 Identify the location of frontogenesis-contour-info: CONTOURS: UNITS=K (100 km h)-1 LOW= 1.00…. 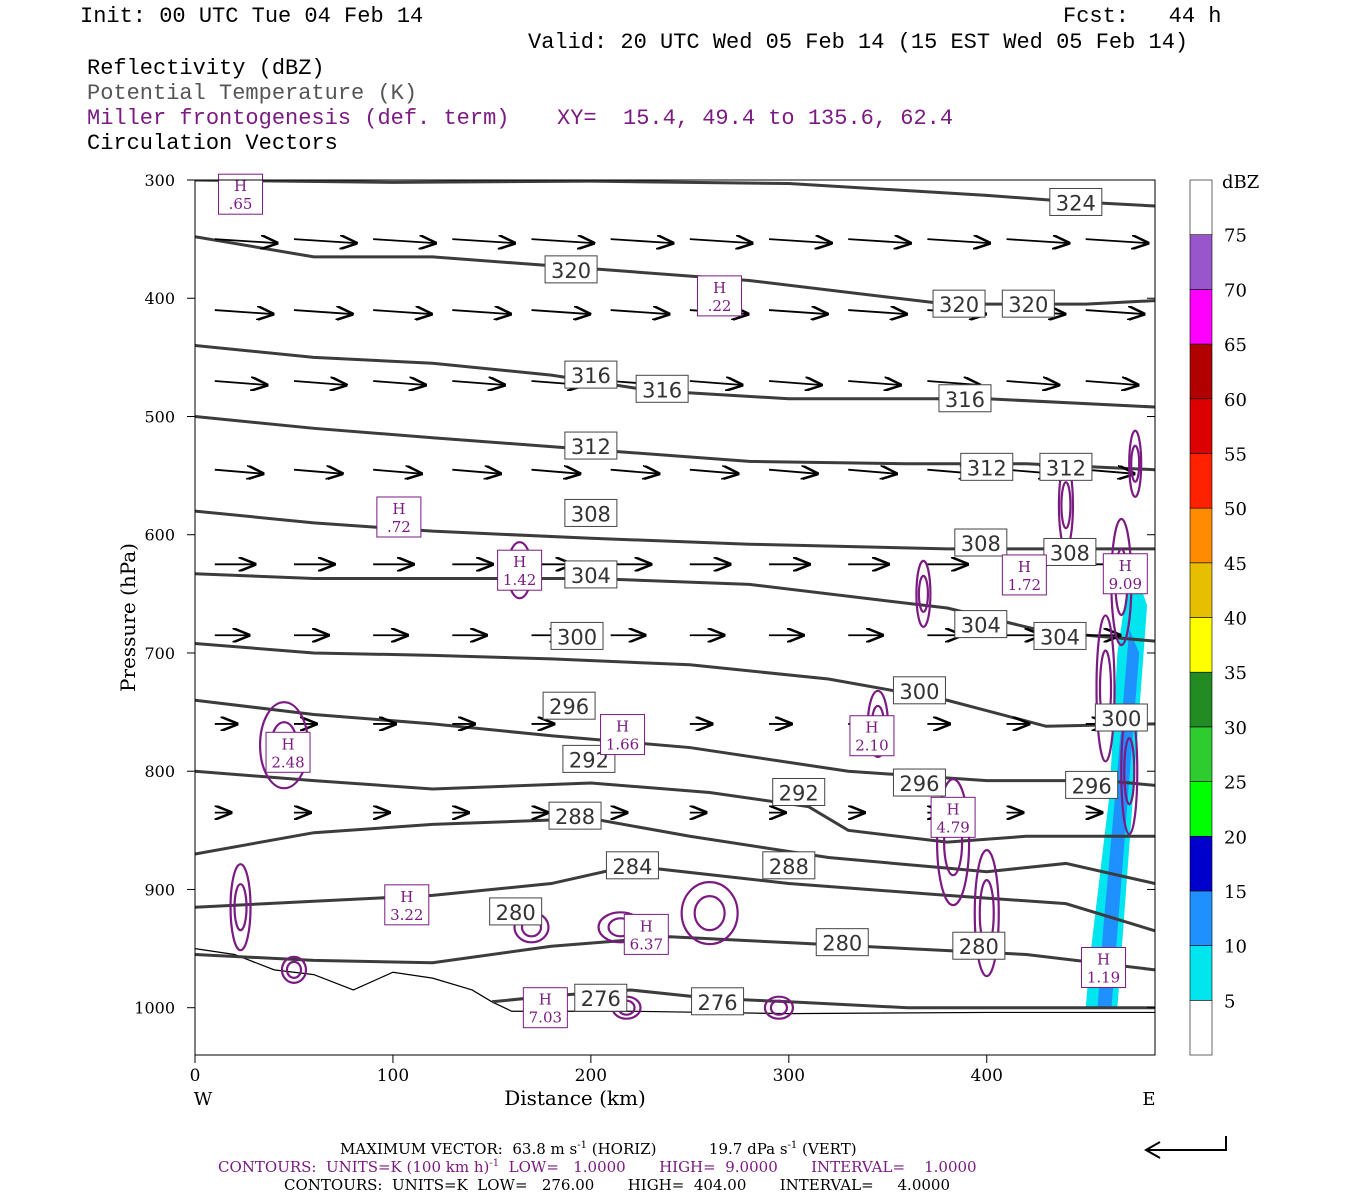
(597, 1167).